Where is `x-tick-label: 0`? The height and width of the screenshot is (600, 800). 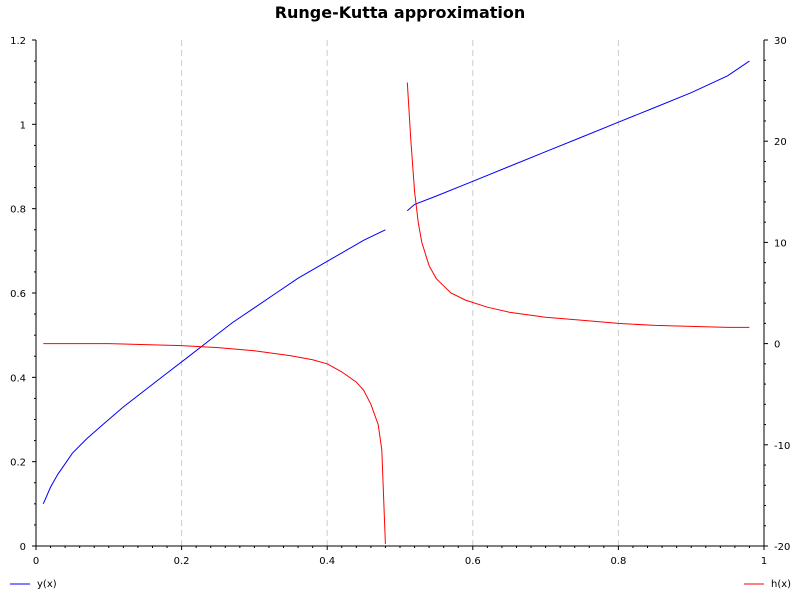 x-tick-label: 0 is located at coordinates (36, 561).